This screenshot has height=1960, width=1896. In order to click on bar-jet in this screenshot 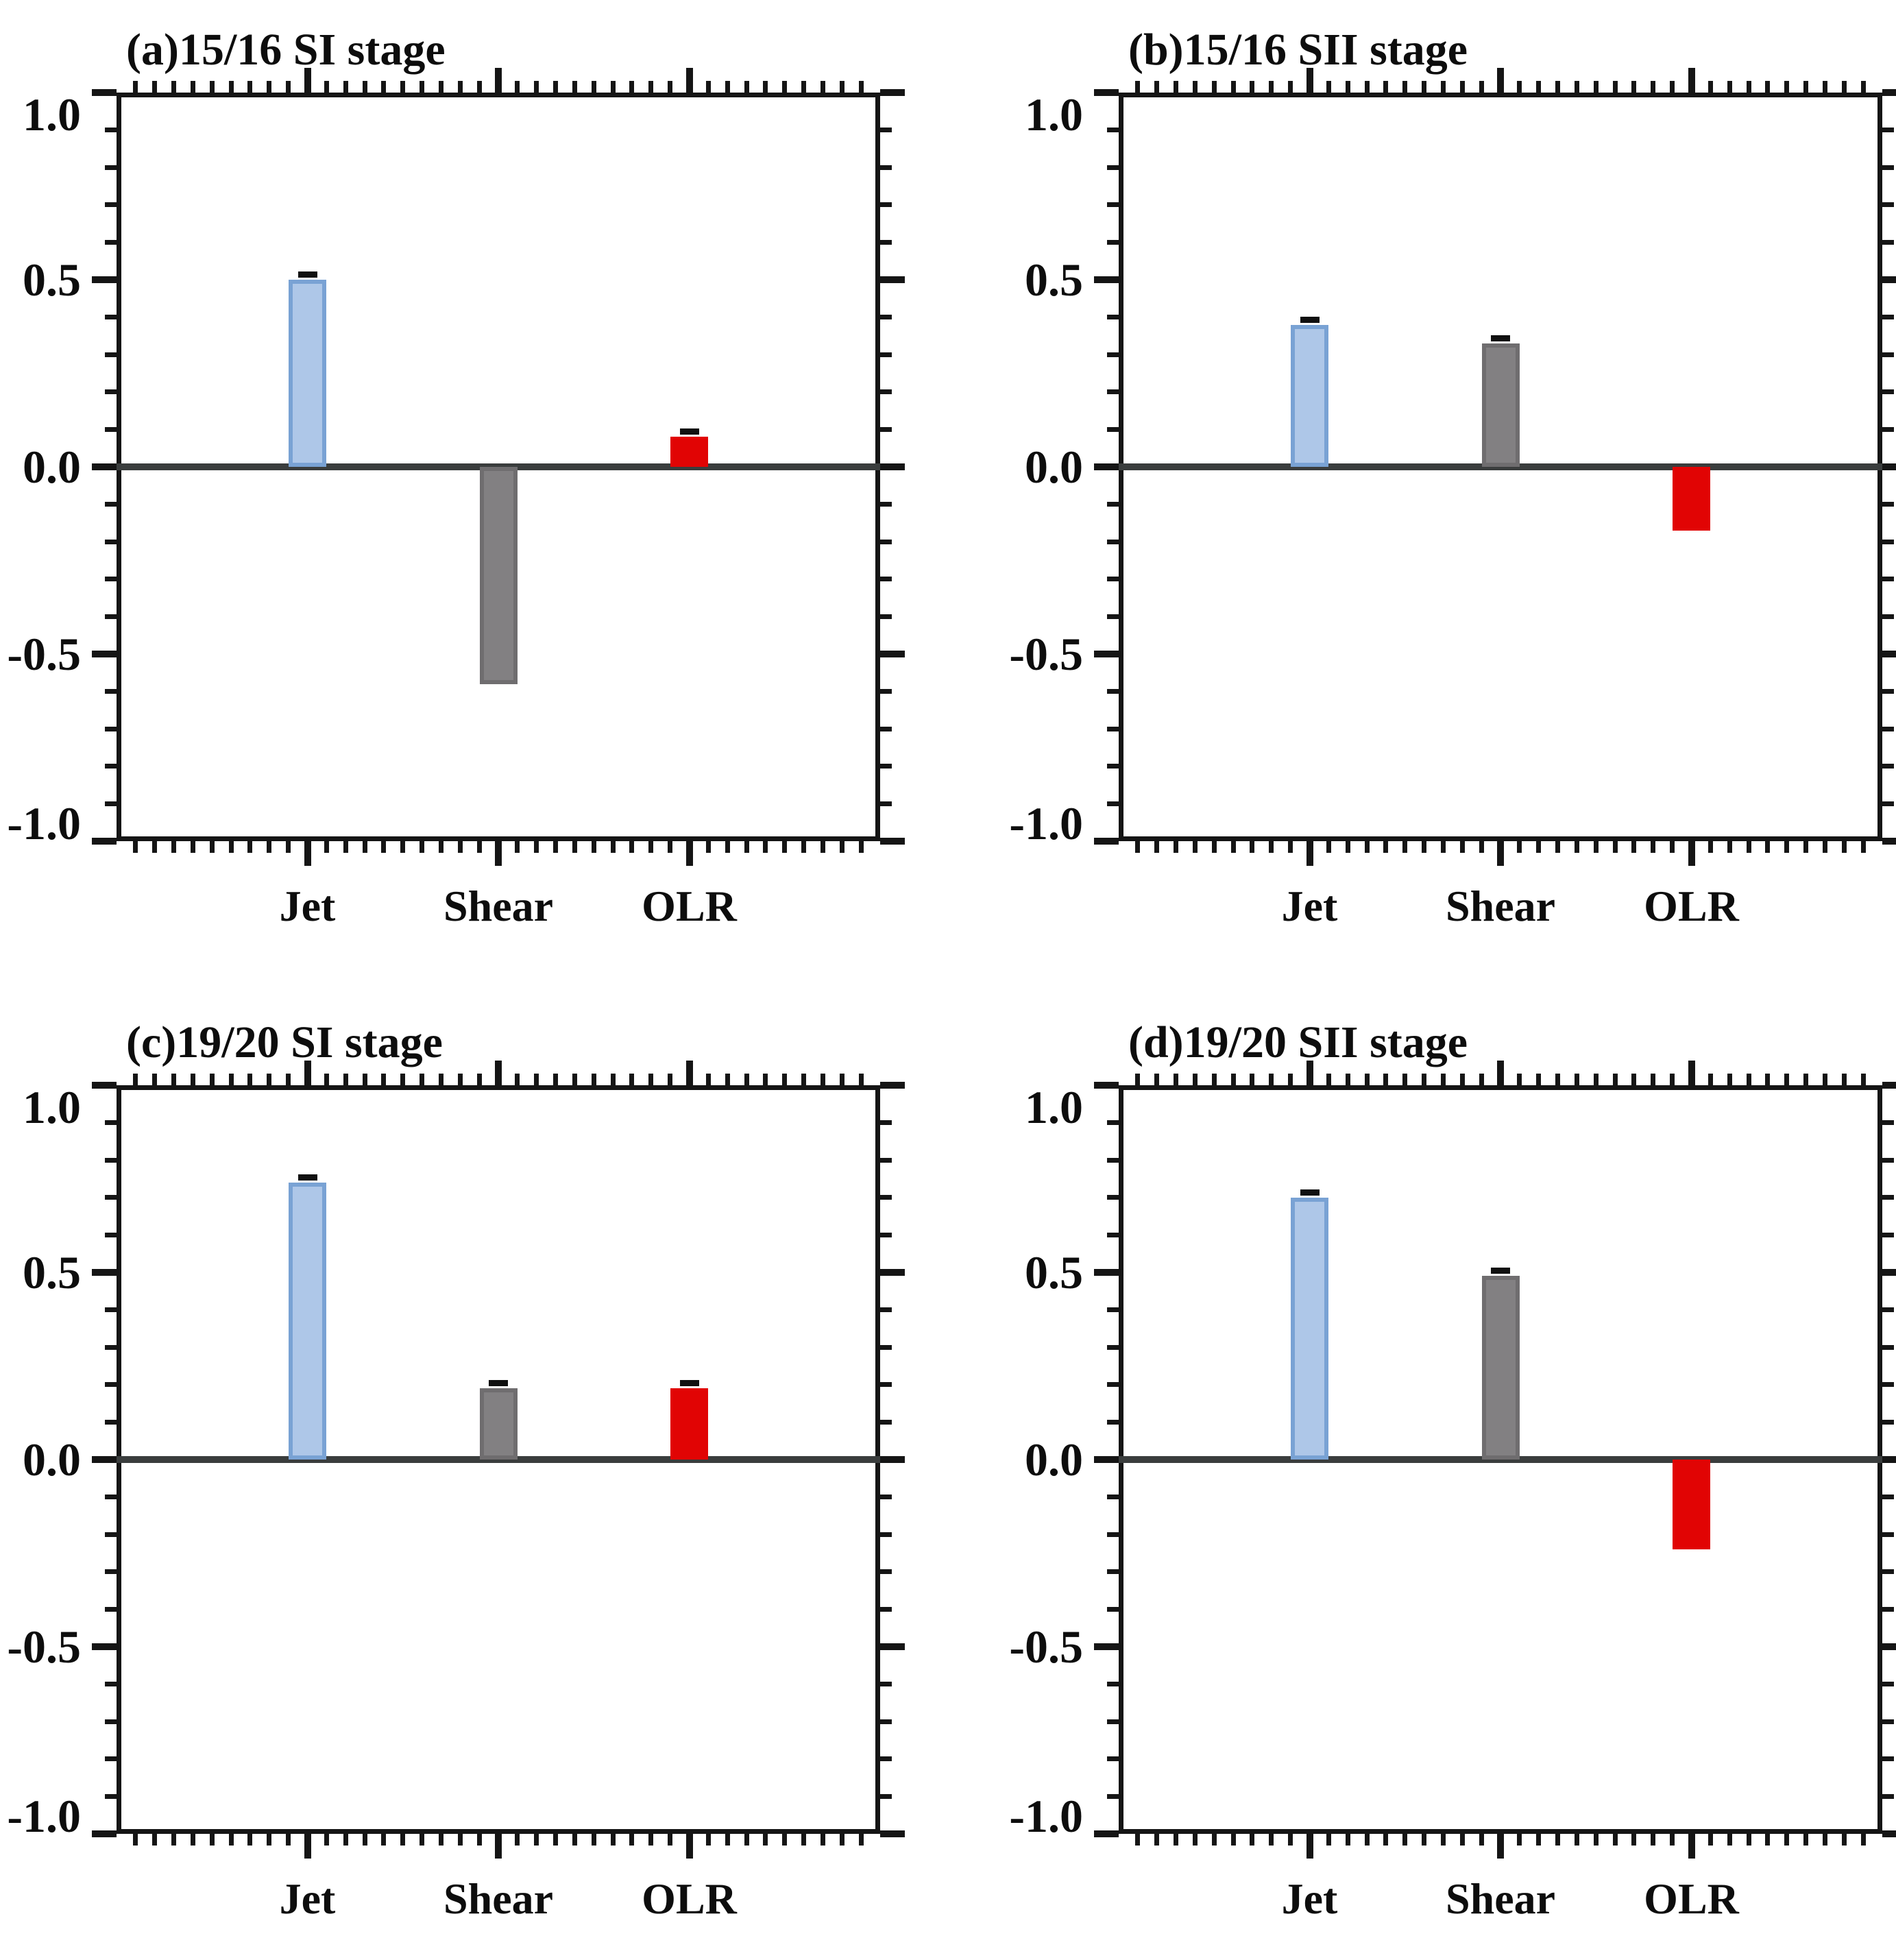, I will do `click(307, 373)`.